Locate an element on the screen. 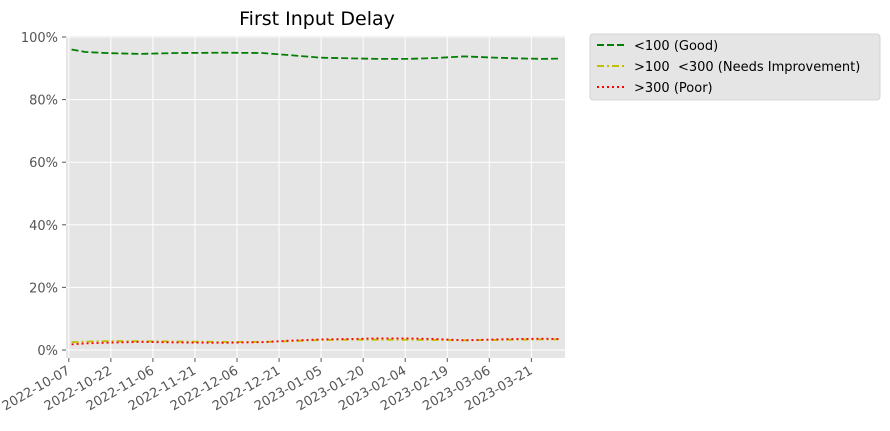 This screenshot has width=890, height=431. series-line-poor is located at coordinates (315, 341).